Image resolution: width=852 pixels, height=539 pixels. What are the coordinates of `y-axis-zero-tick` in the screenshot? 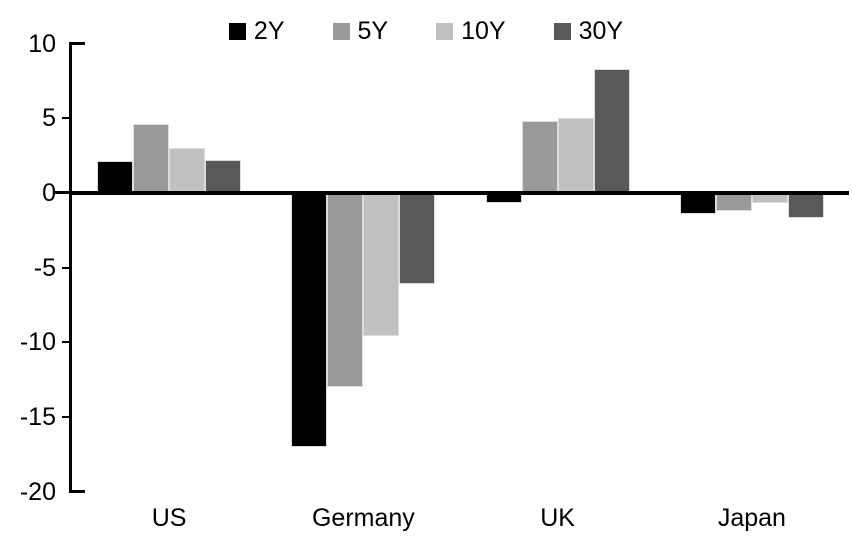 It's located at (63, 193).